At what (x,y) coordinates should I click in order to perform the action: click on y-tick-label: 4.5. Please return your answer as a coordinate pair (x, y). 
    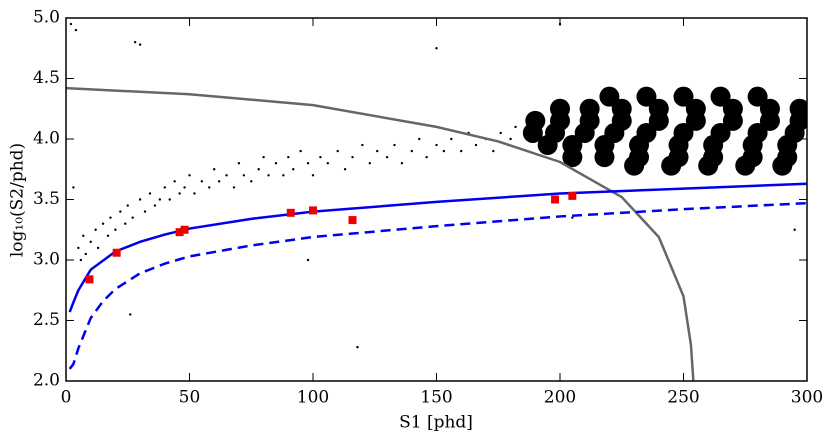
    Looking at the image, I should click on (46, 78).